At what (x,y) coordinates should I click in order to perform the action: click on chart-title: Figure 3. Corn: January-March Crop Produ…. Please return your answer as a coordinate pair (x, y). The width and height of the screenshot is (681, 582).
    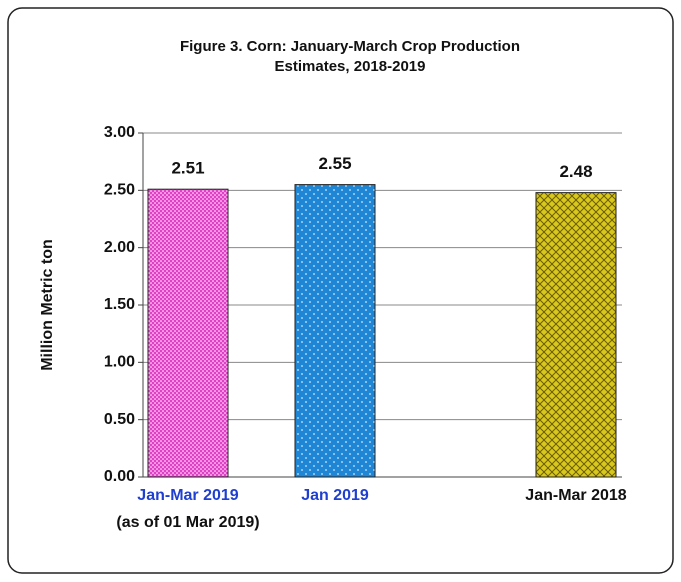
    Looking at the image, I should click on (350, 46).